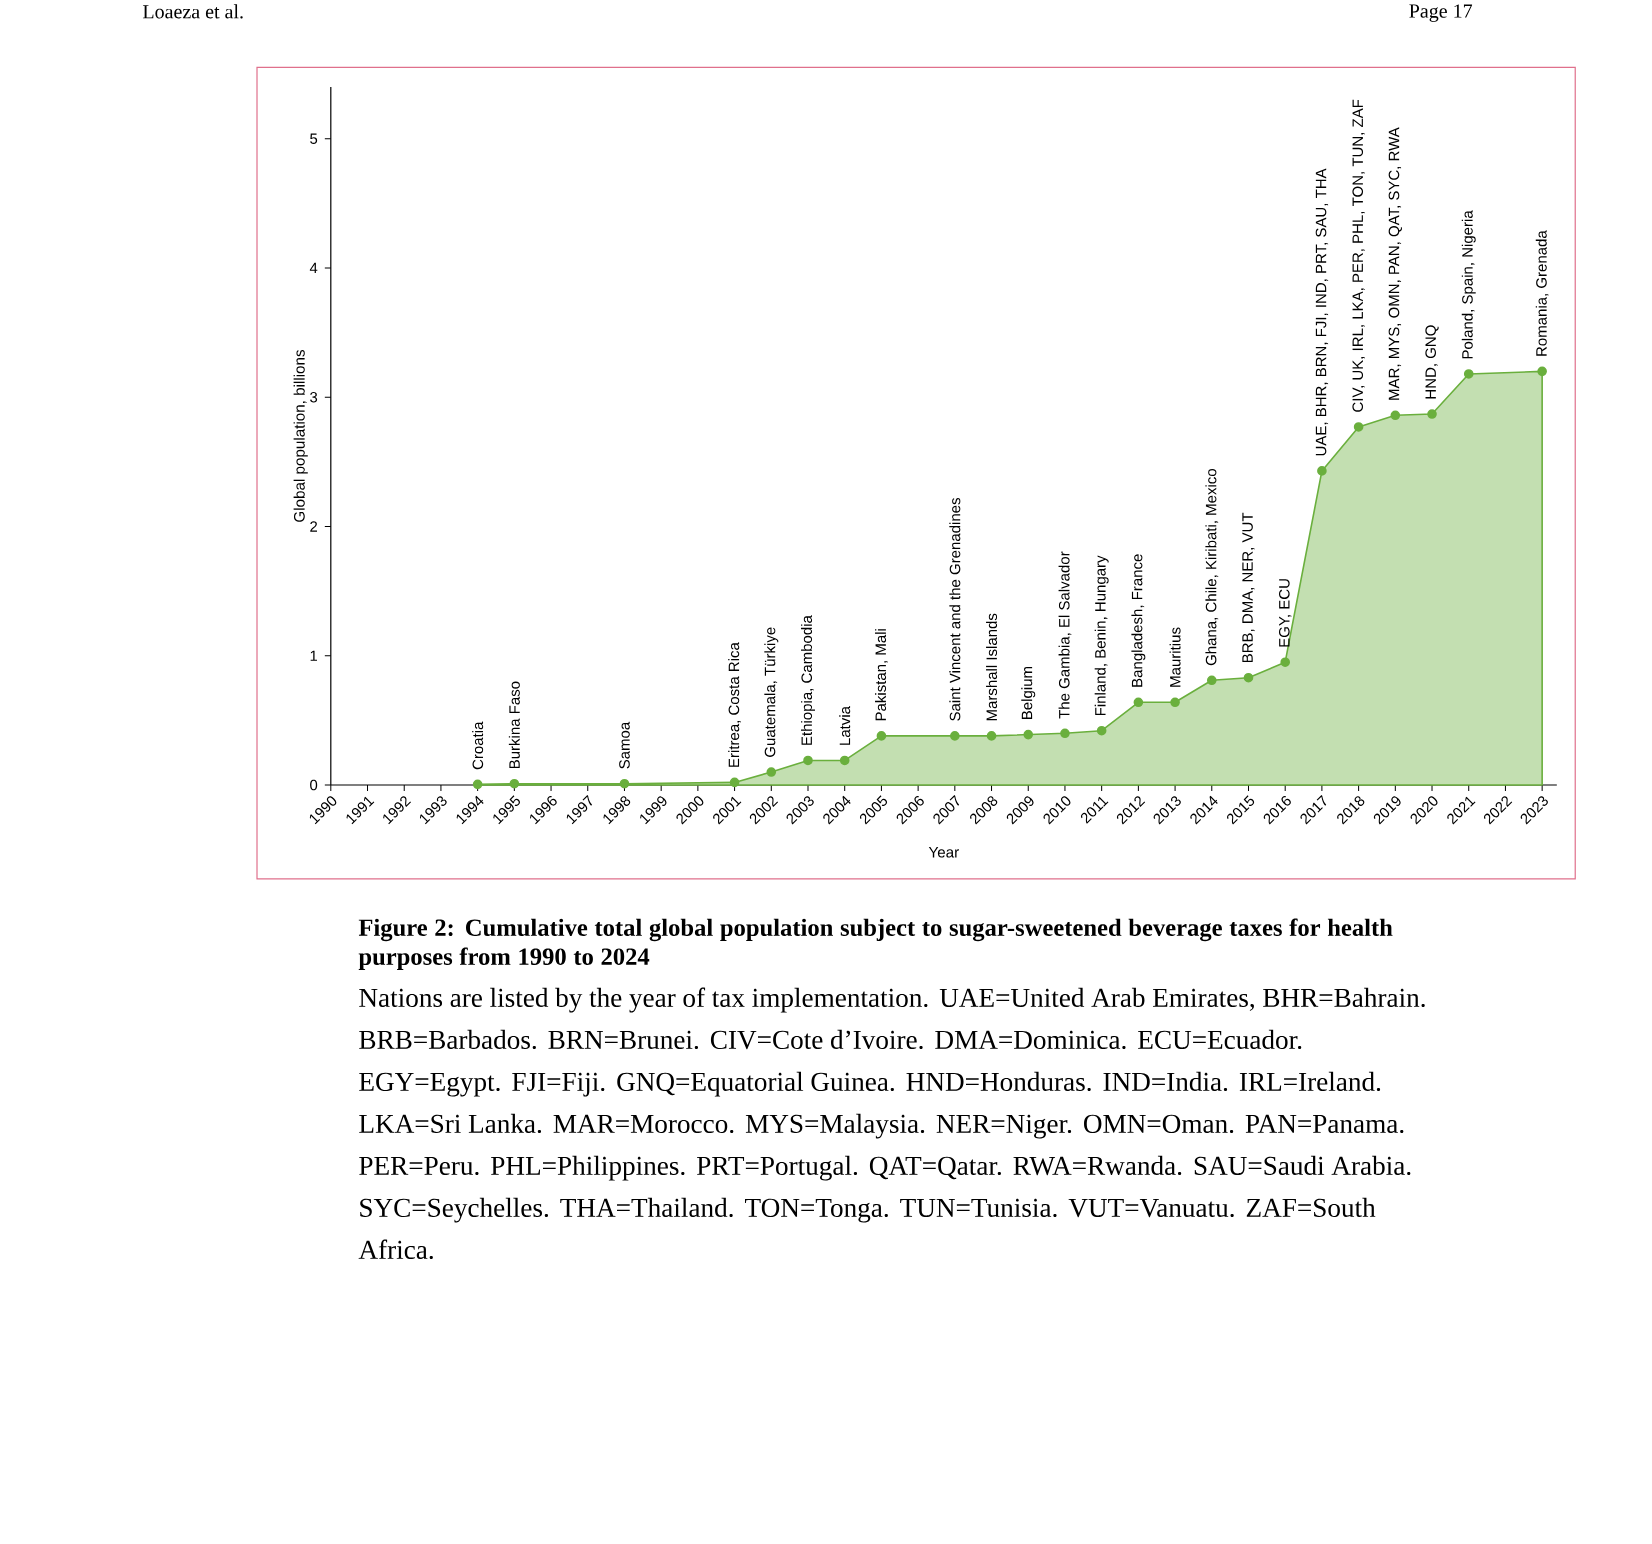  I want to click on annotation: Eritrea, Costa Rica, so click(734, 704).